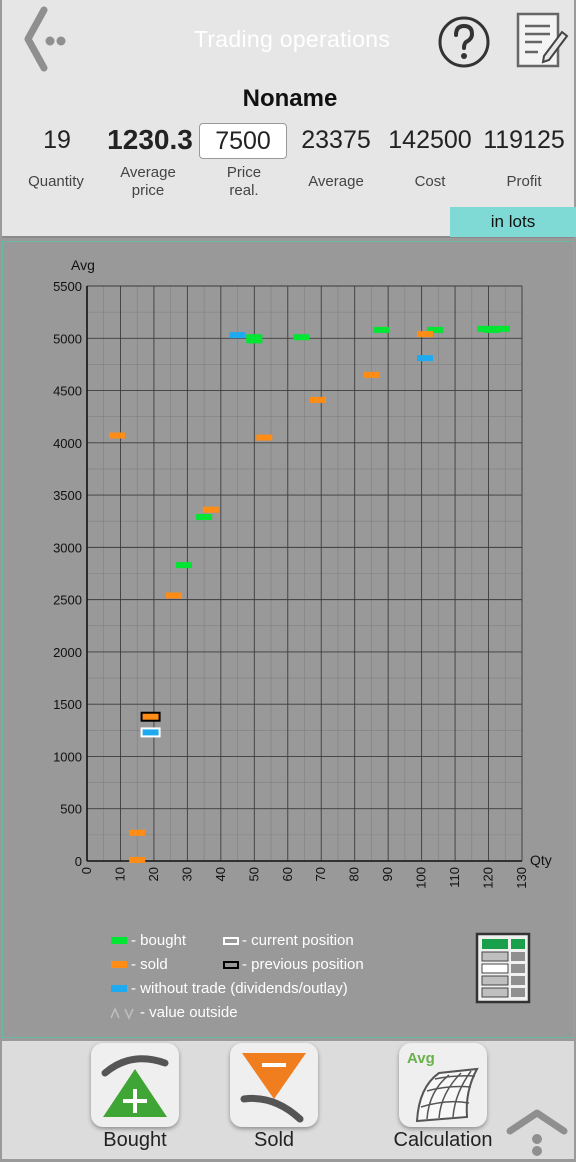 The height and width of the screenshot is (1162, 576). What do you see at coordinates (67, 495) in the screenshot?
I see `y-tick-label: 3500` at bounding box center [67, 495].